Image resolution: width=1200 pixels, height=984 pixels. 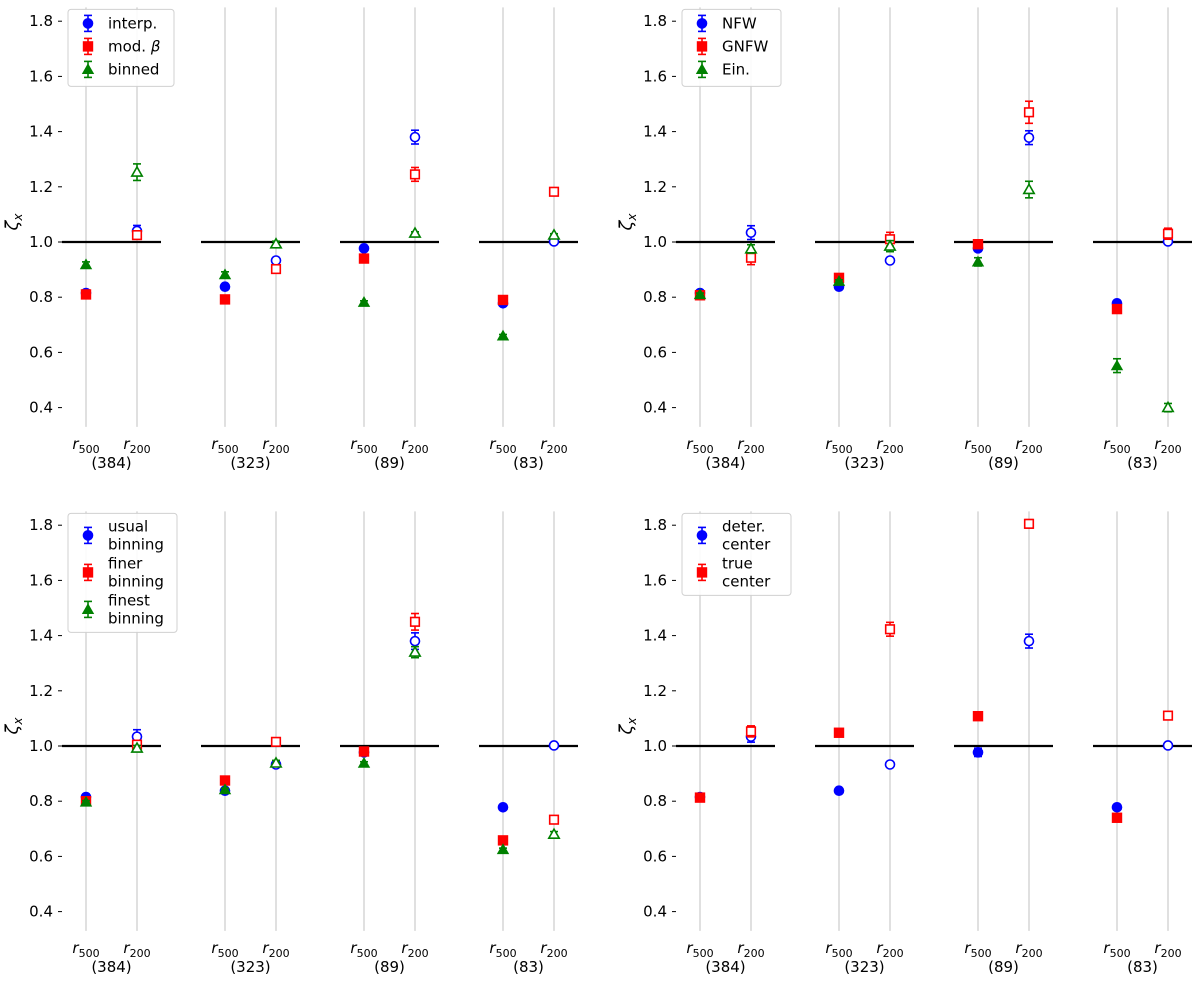 I want to click on marker-GNFW-r500-(83), so click(x=1117, y=309).